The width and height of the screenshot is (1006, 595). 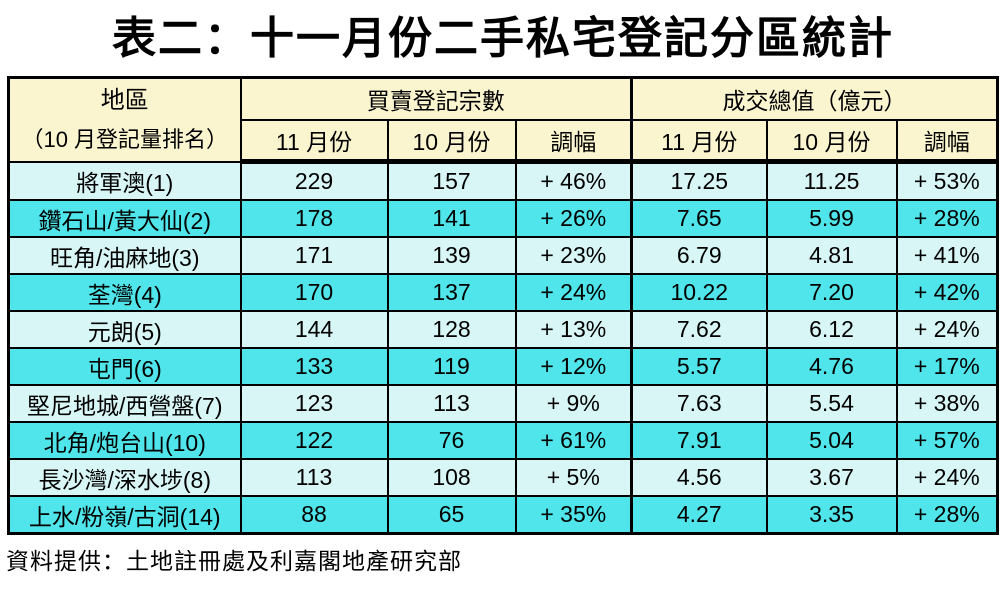 I want to click on cell-value-oct: 3.35, so click(x=831, y=515).